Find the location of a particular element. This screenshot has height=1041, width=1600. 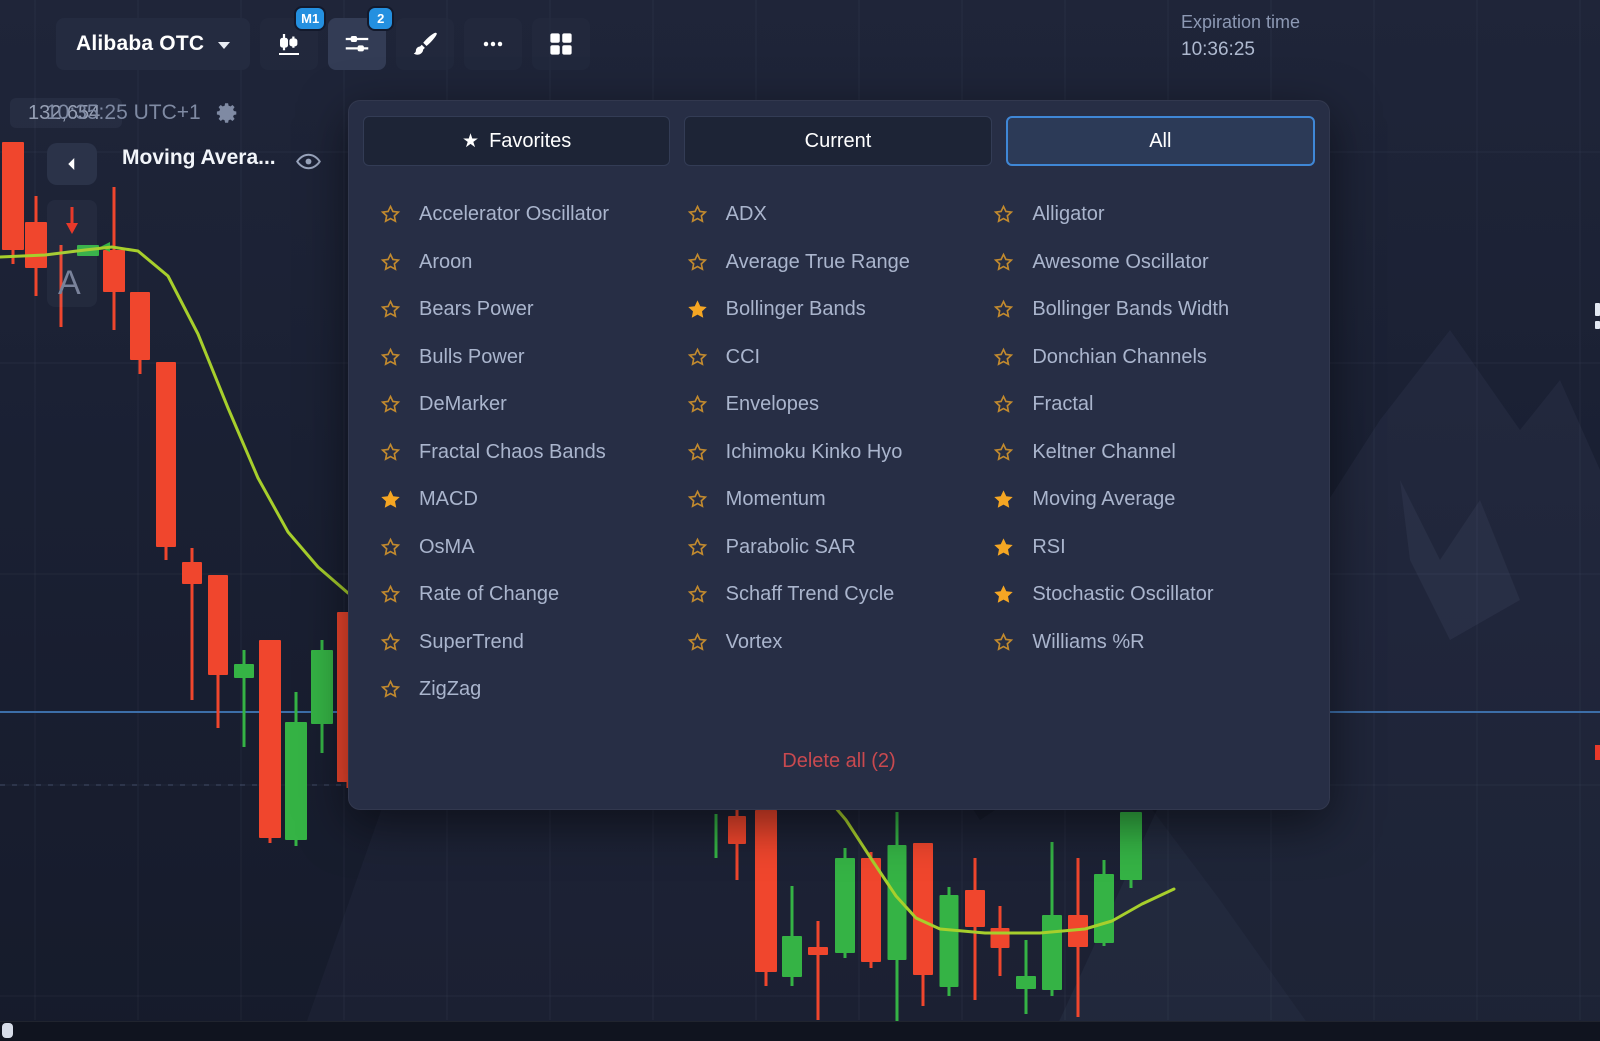

indicator-item-demarker: DeMarker is located at coordinates (532, 405).